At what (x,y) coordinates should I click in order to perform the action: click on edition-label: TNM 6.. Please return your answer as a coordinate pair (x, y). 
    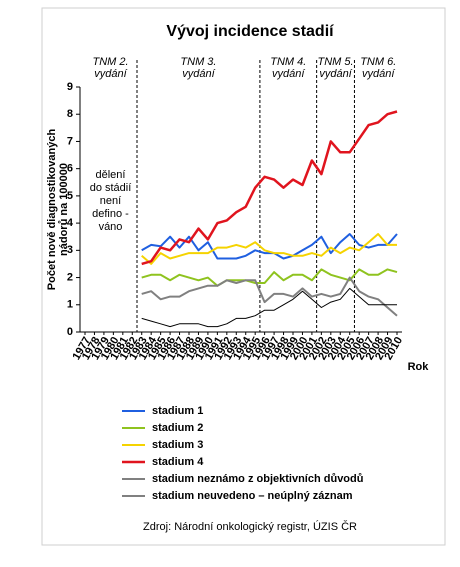
    Looking at the image, I should click on (378, 62).